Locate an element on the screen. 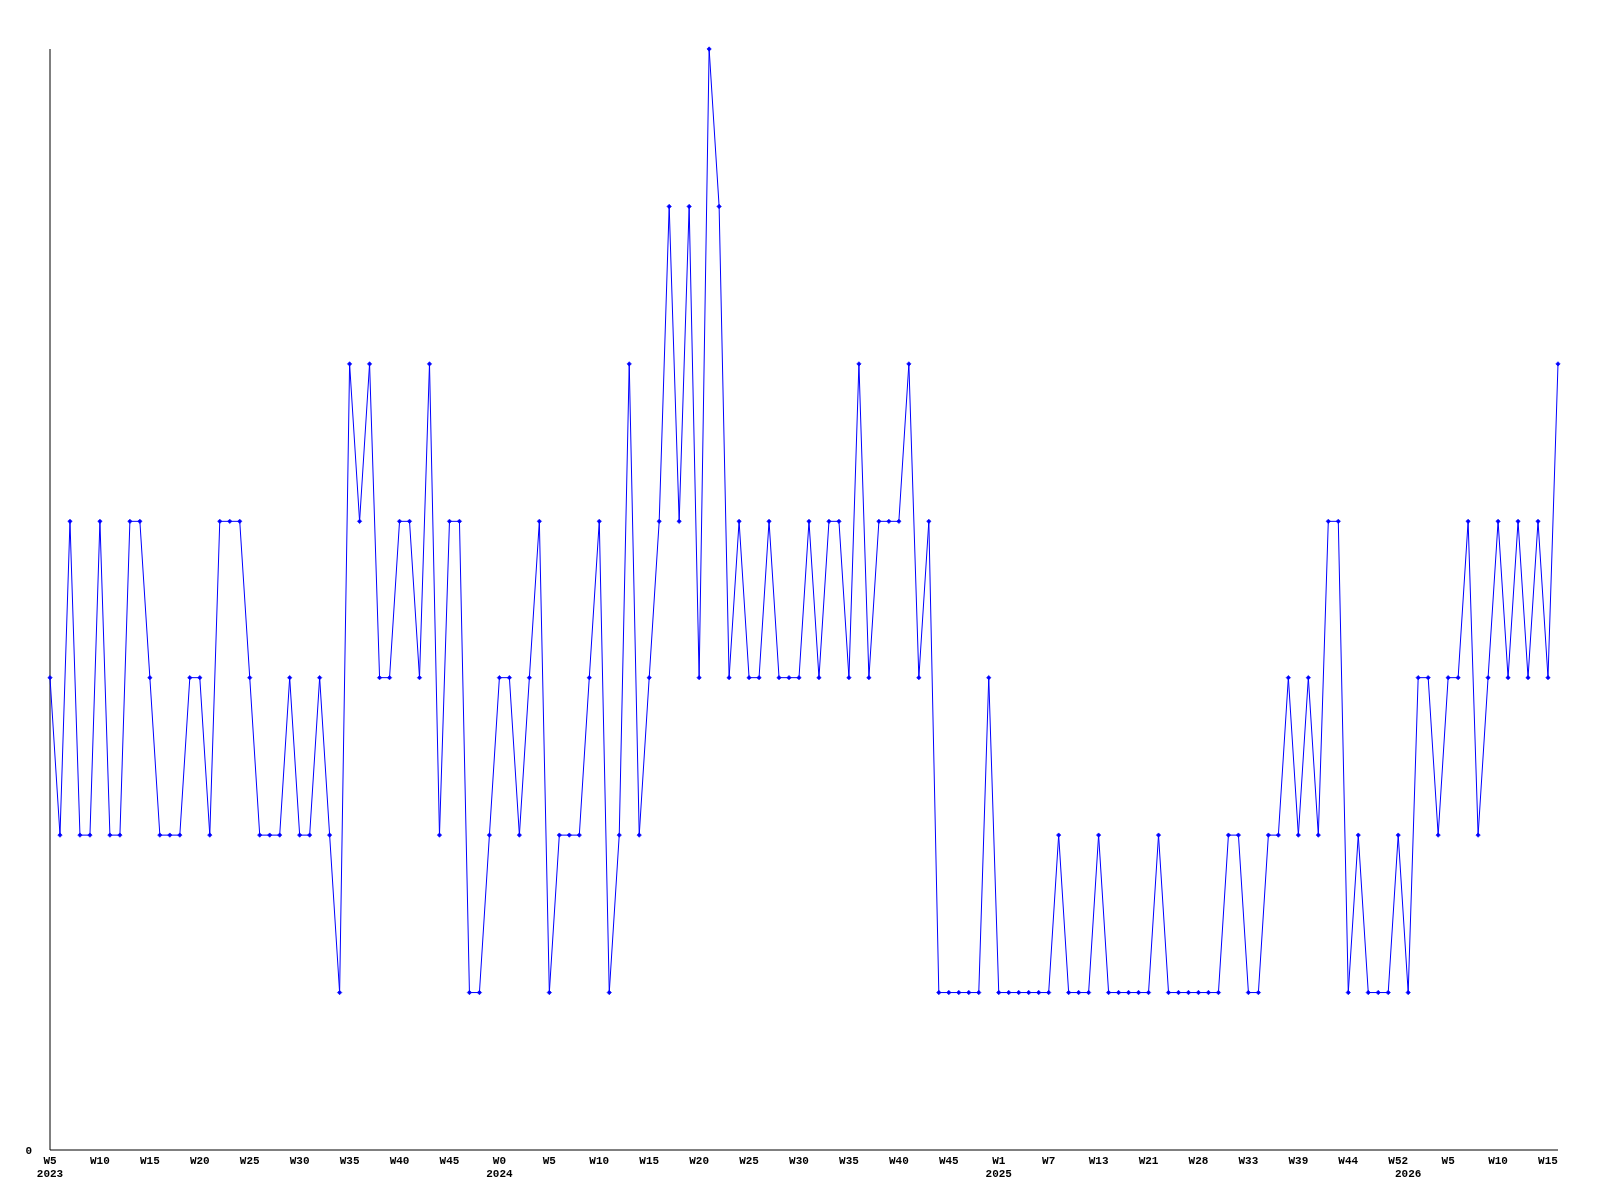 Image resolution: width=1600 pixels, height=1200 pixels. text: 0 is located at coordinates (28, 1151).